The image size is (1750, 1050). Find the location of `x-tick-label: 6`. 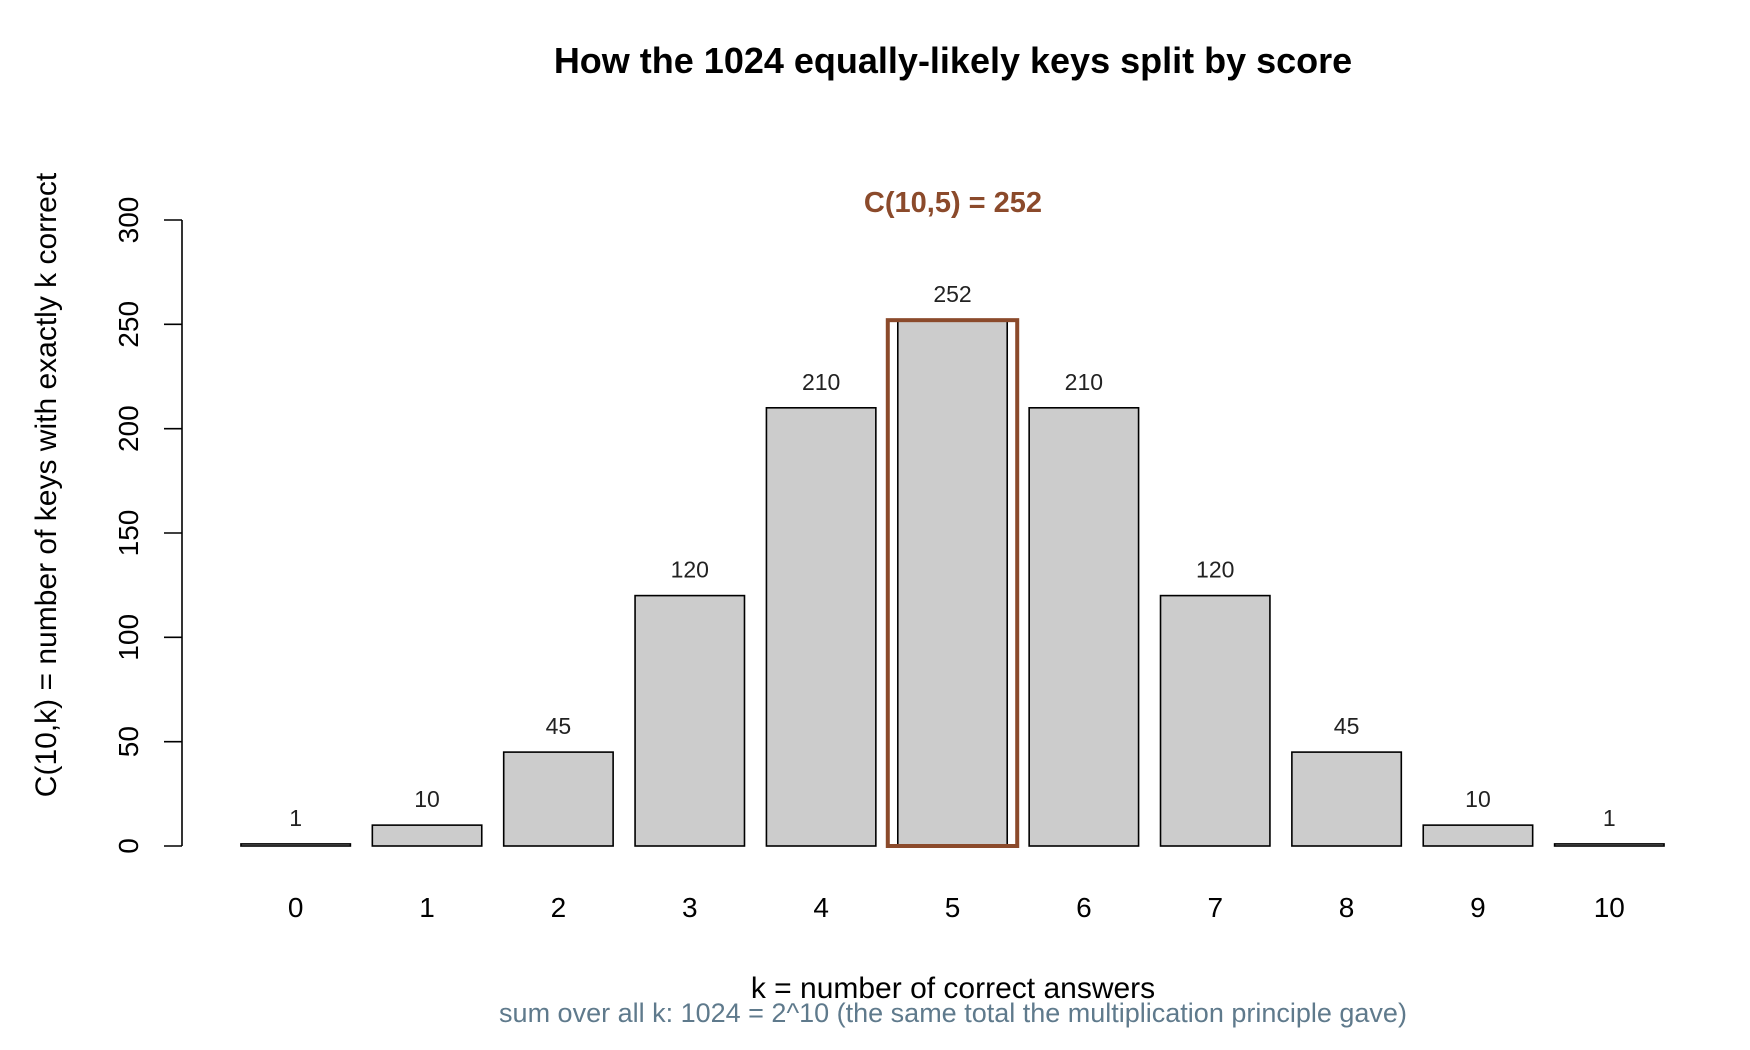

x-tick-label: 6 is located at coordinates (1084, 907).